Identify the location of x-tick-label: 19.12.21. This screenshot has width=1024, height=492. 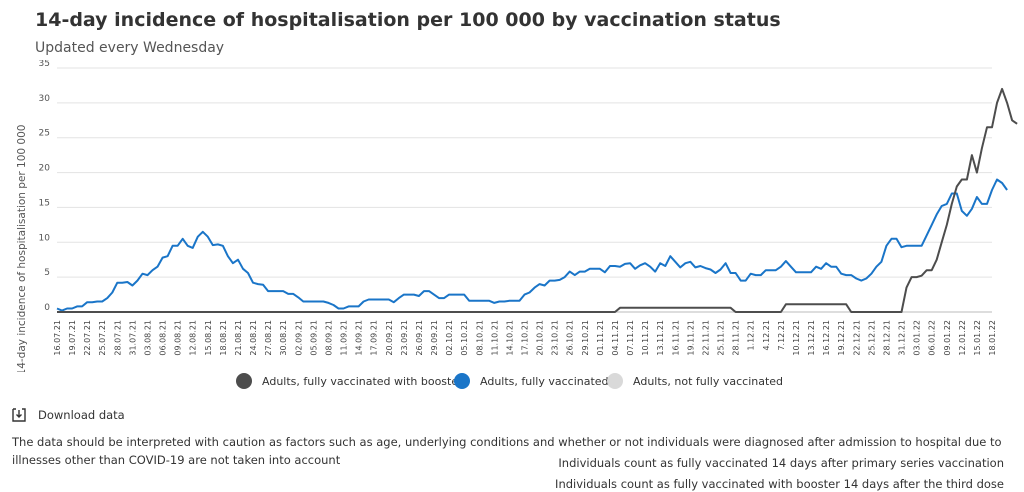
(841, 338).